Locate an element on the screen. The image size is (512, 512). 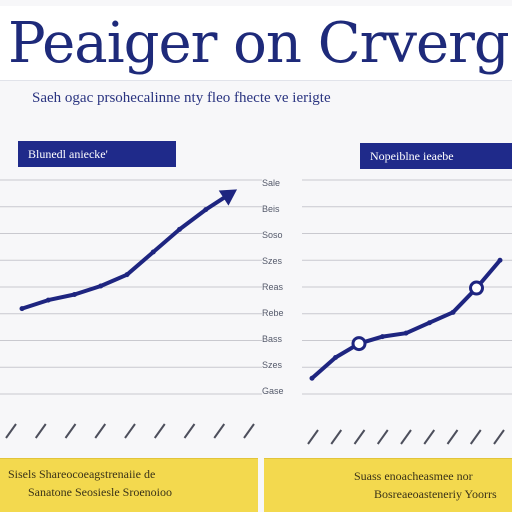
y-tick-label: Bass is located at coordinates (272, 339).